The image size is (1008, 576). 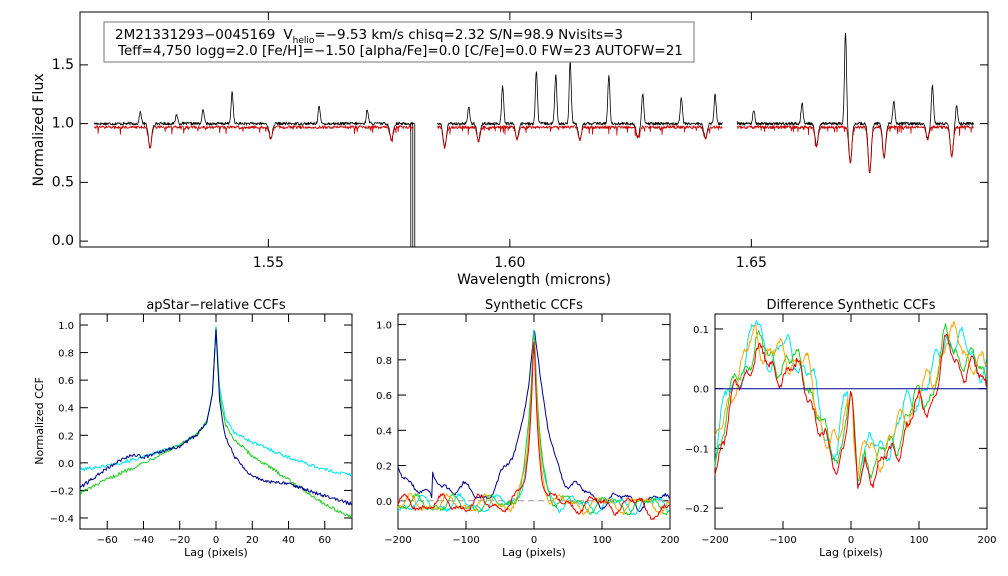 I want to click on apstar-ccf-xtick-label: 20, so click(x=252, y=540).